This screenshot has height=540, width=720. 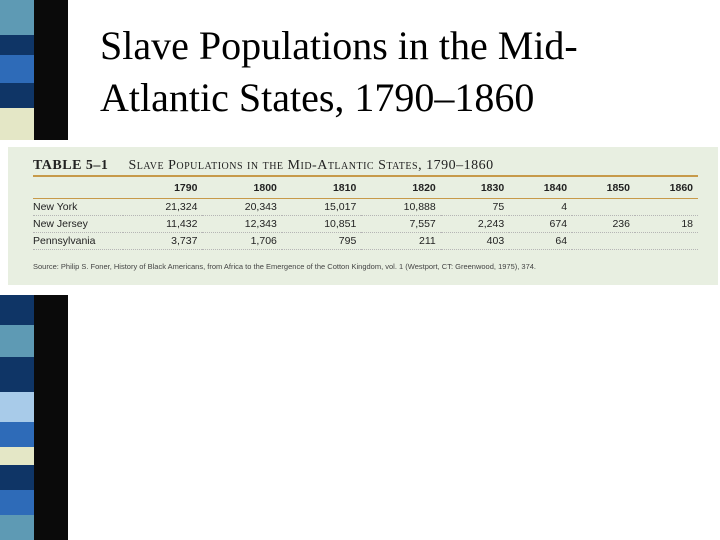 What do you see at coordinates (242, 224) in the screenshot?
I see `value-cell: 12,343` at bounding box center [242, 224].